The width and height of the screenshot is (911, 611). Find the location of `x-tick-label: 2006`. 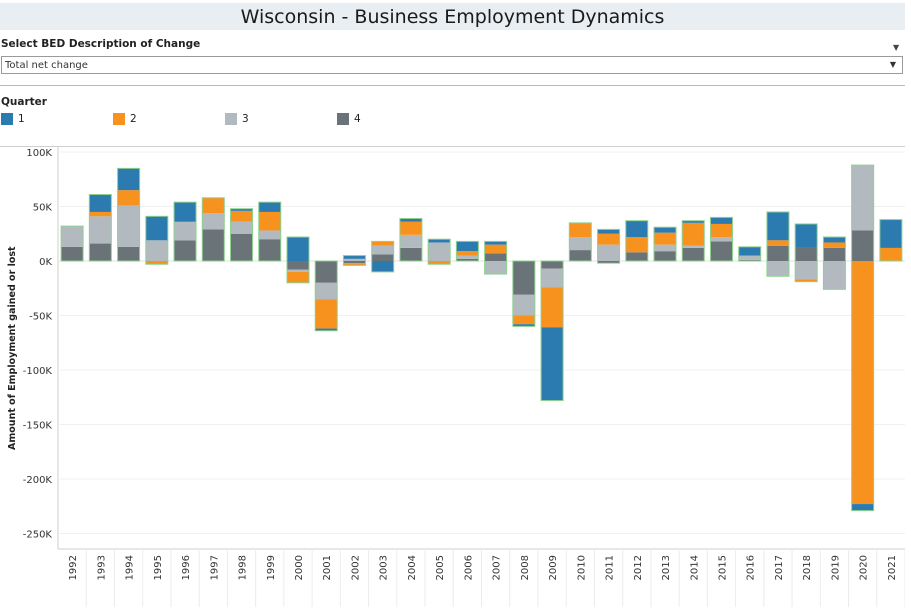

x-tick-label: 2006 is located at coordinates (468, 567).